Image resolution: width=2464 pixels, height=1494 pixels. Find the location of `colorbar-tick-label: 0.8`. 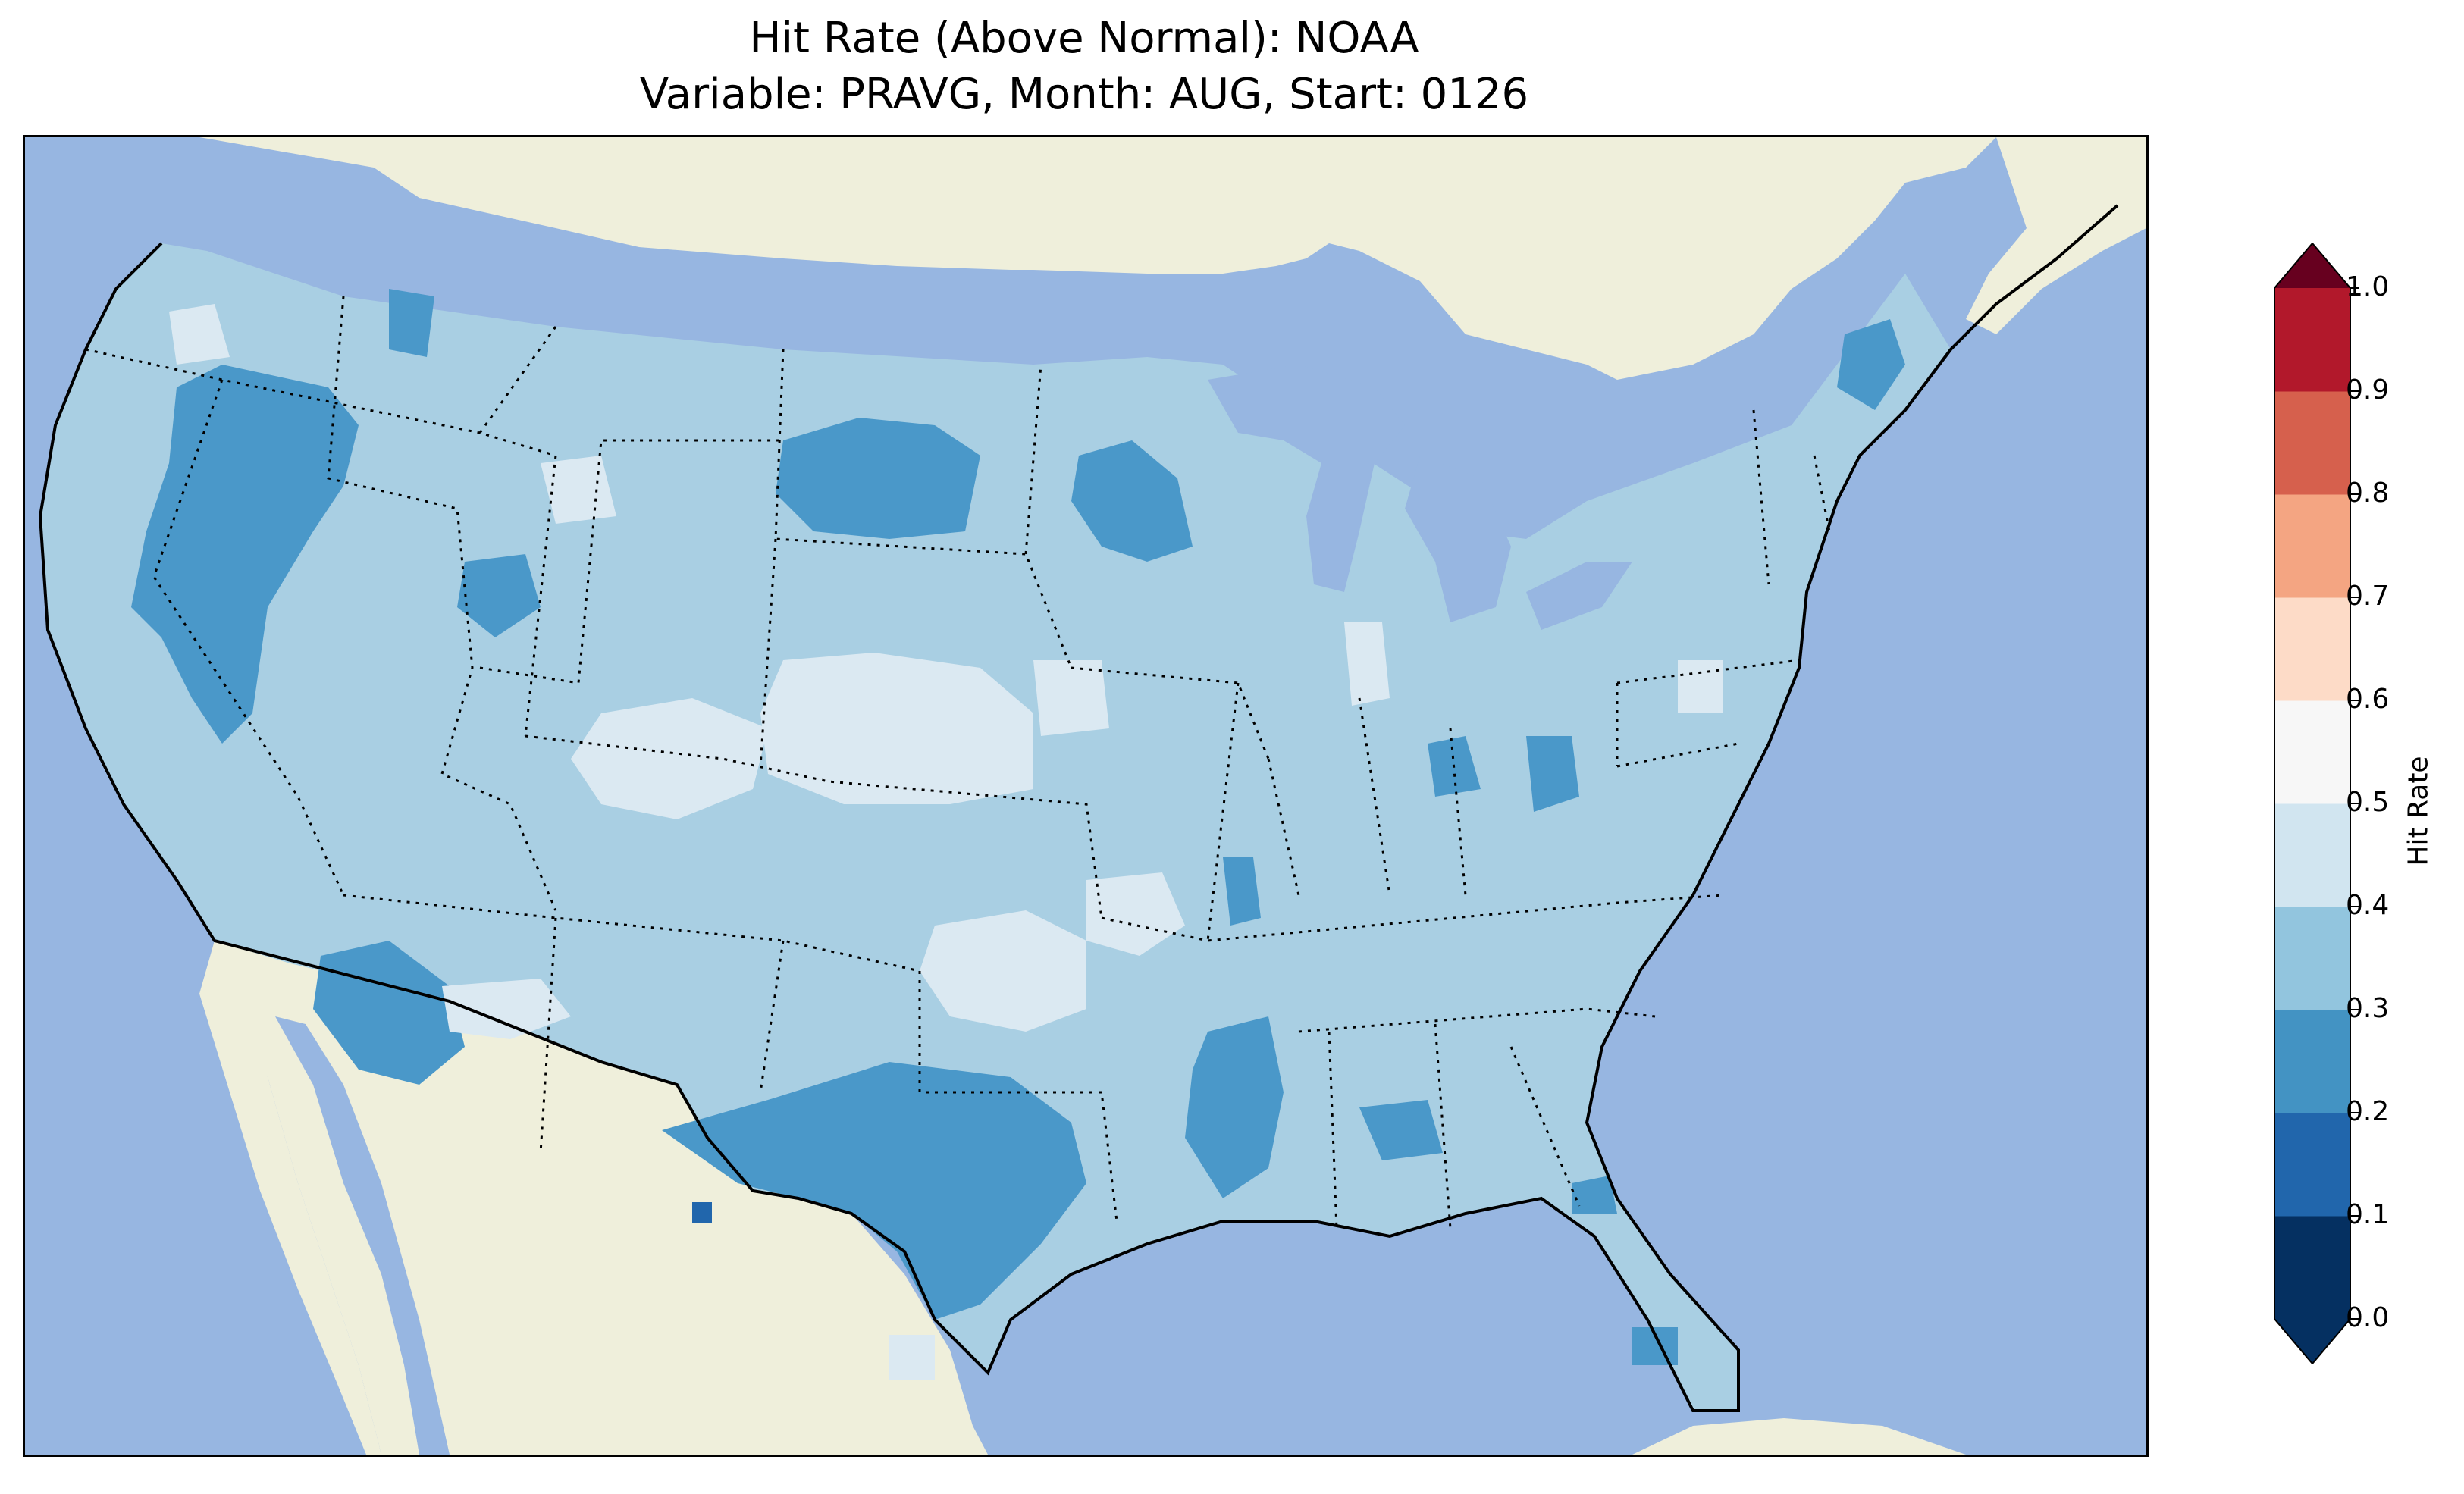

colorbar-tick-label: 0.8 is located at coordinates (2368, 493).